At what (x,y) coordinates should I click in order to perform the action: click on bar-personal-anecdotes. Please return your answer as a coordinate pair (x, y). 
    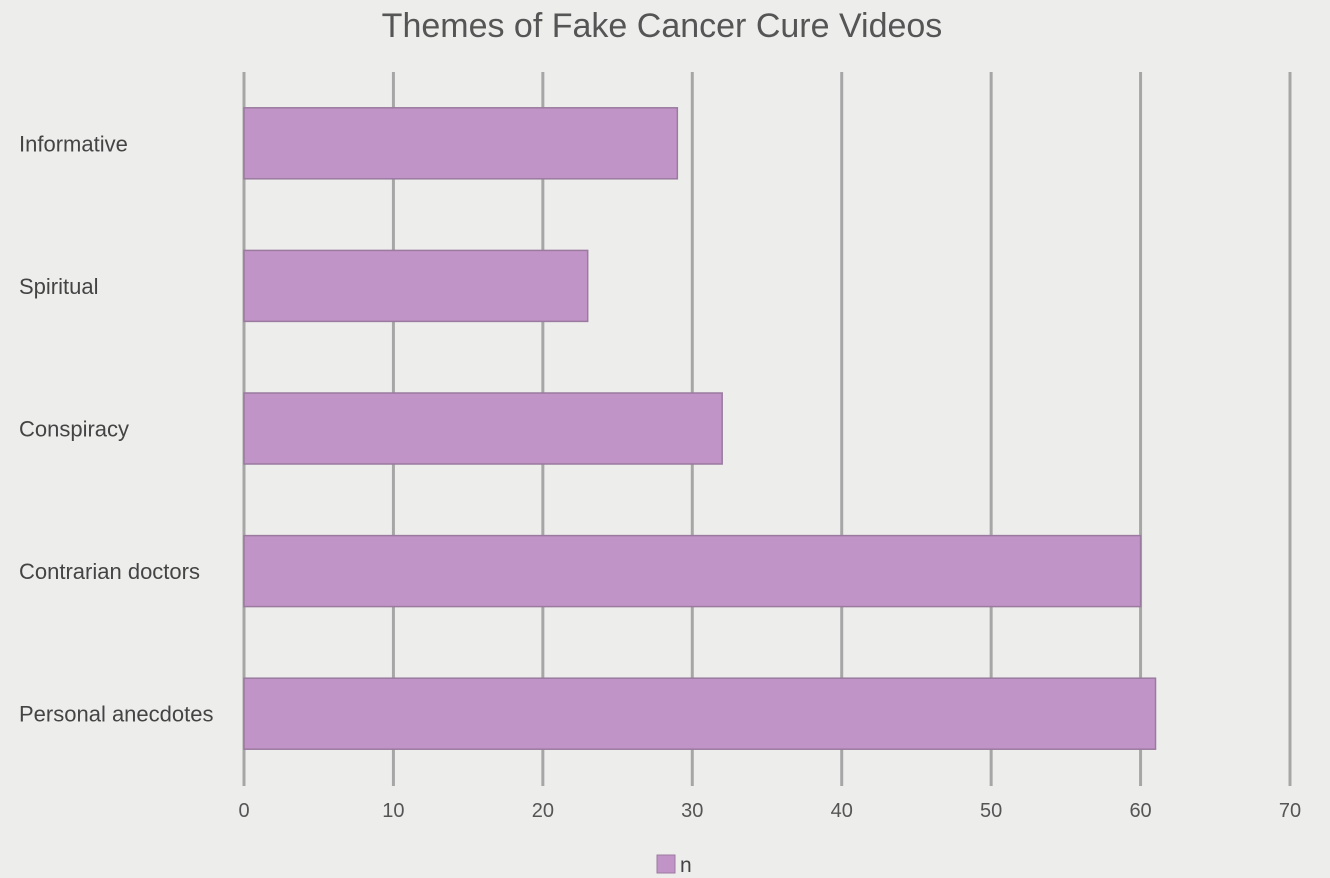
    Looking at the image, I should click on (700, 713).